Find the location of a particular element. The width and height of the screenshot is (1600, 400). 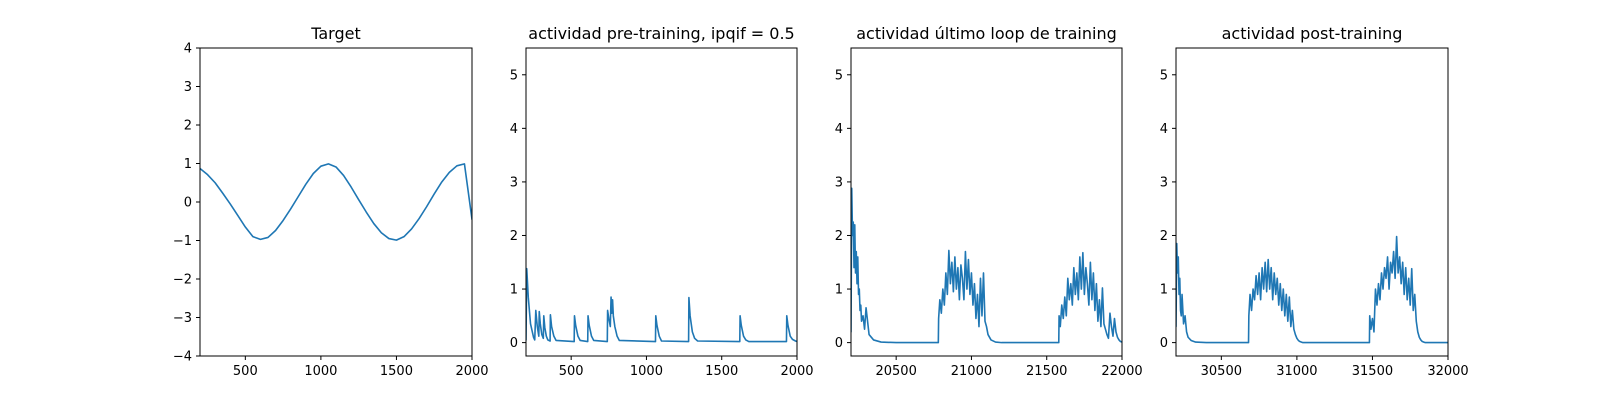

y-tick-label: −4 is located at coordinates (182, 357).